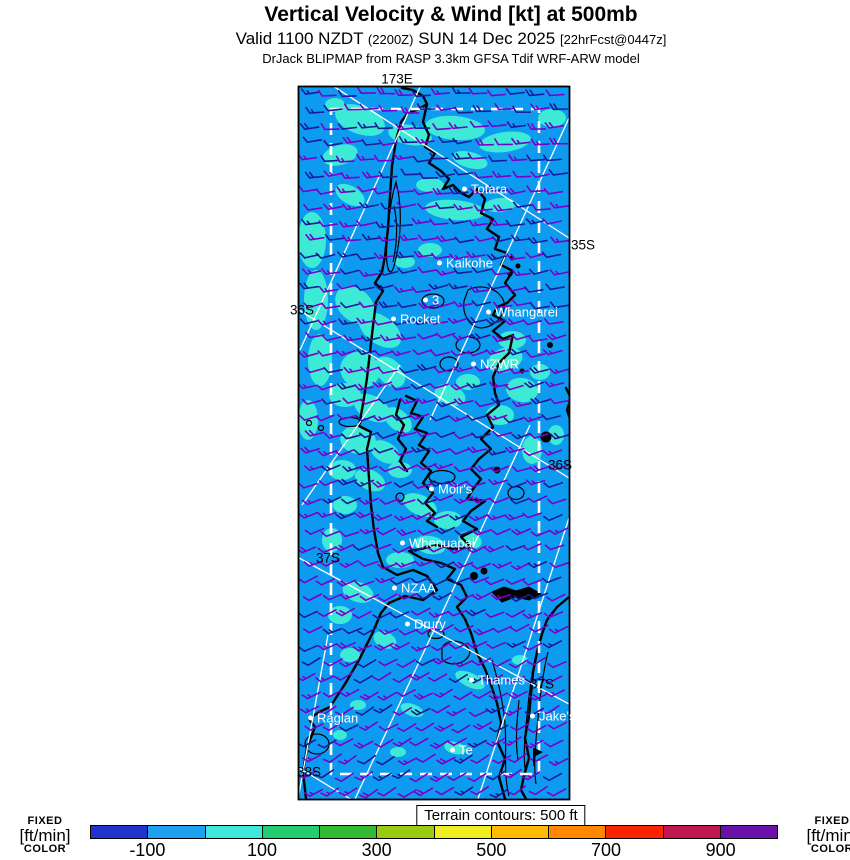 The height and width of the screenshot is (860, 850). Describe the element at coordinates (487, 38) in the screenshot. I see `valid-date: SUN 14 Dec 2025` at that location.